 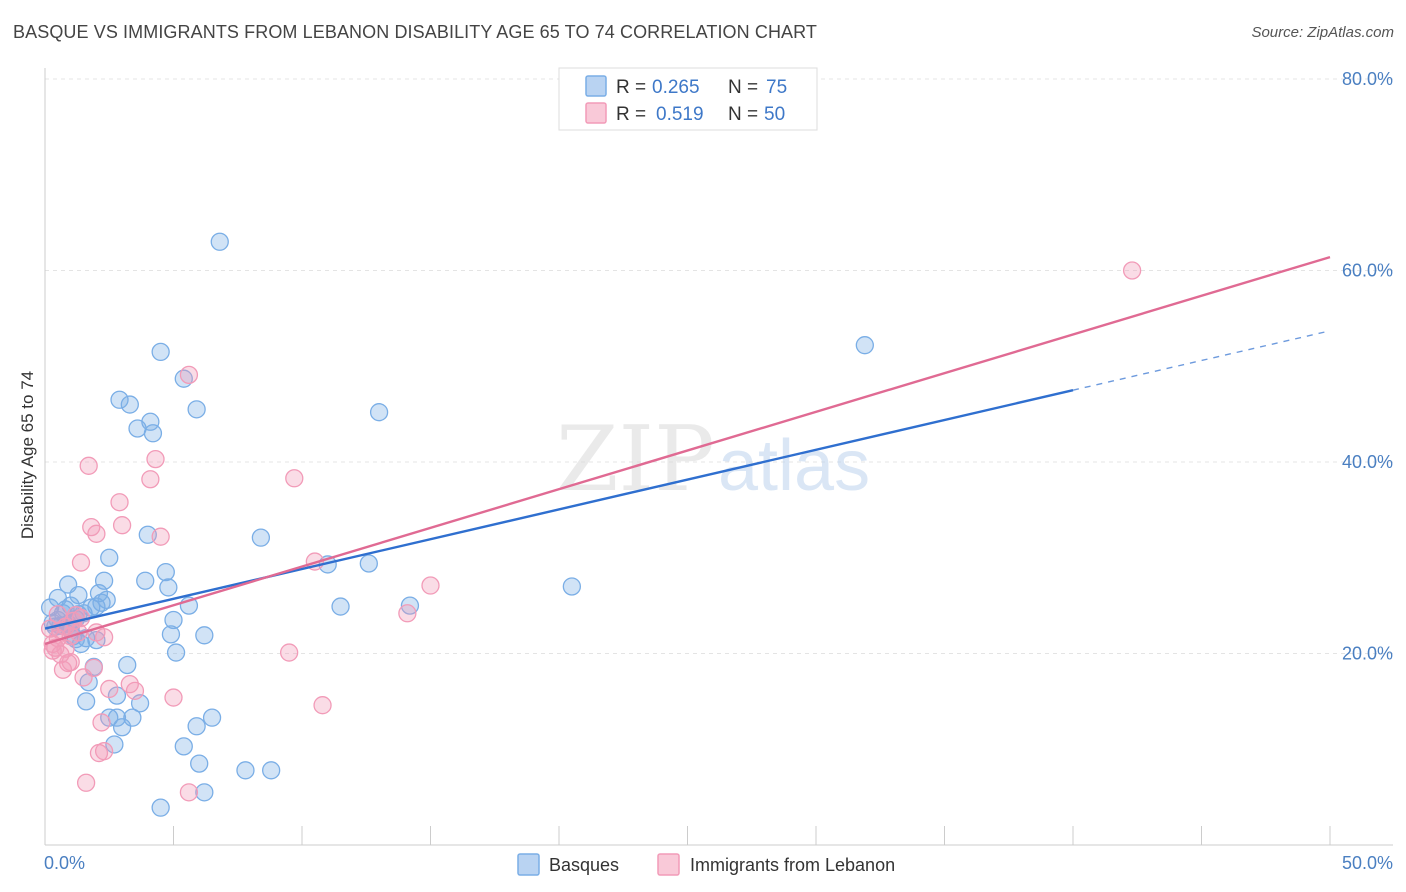 I want to click on legend-swatch-lebanon, so click(x=596, y=113).